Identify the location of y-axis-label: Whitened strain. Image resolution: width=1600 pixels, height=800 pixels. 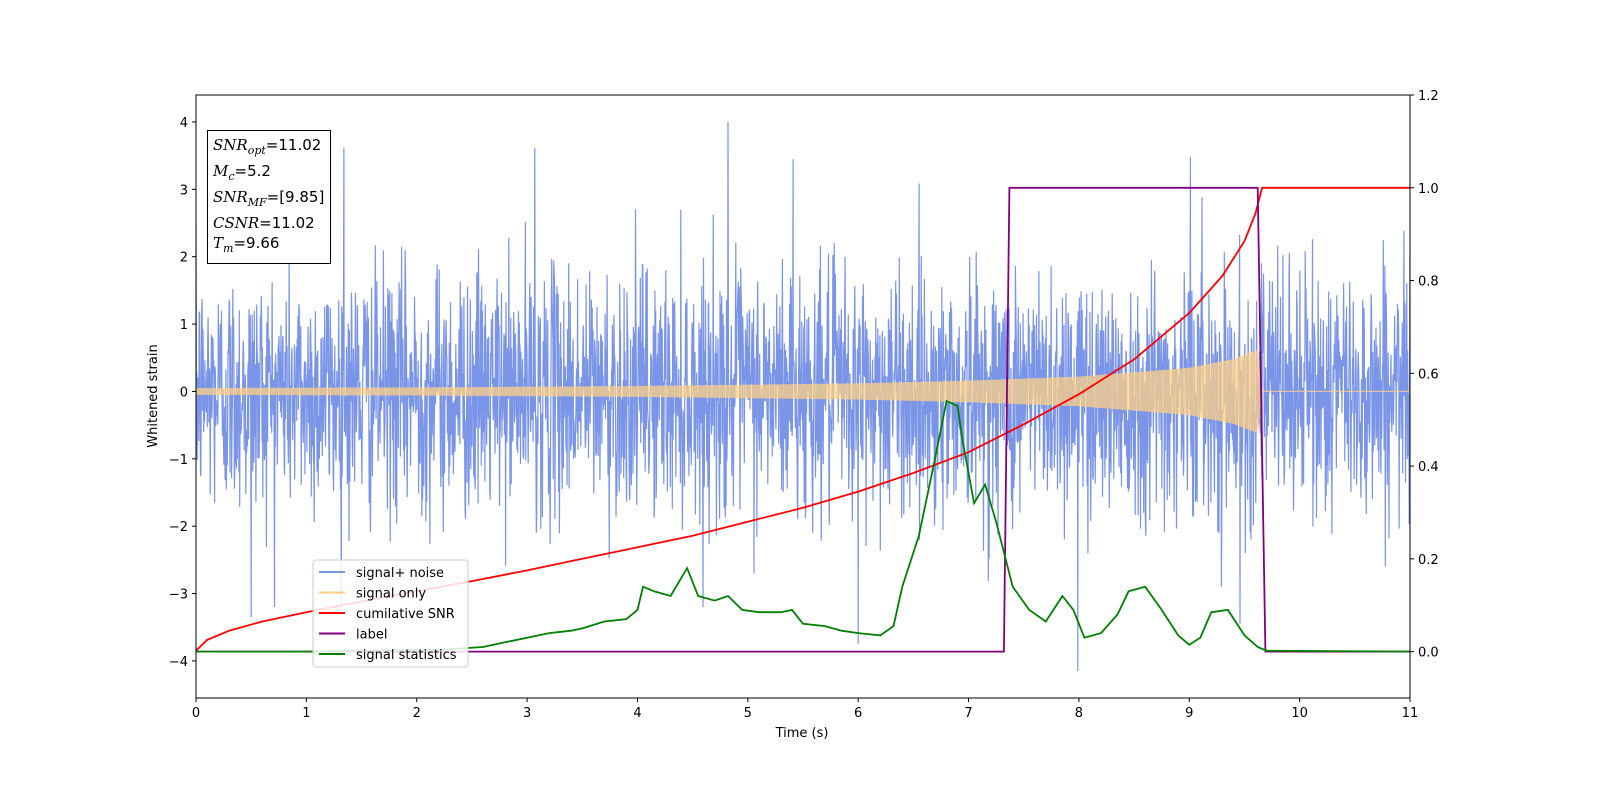
(153, 395).